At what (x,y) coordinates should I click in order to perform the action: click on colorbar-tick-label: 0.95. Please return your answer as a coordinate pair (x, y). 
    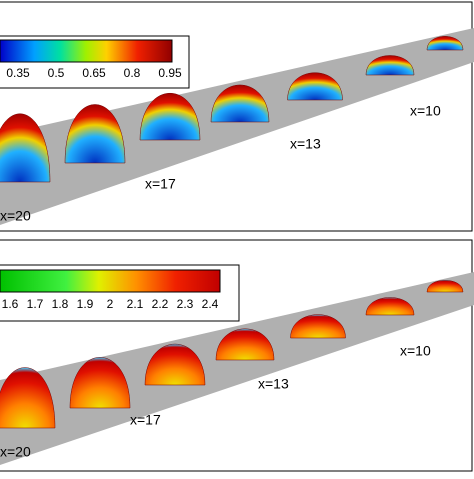
    Looking at the image, I should click on (170, 73).